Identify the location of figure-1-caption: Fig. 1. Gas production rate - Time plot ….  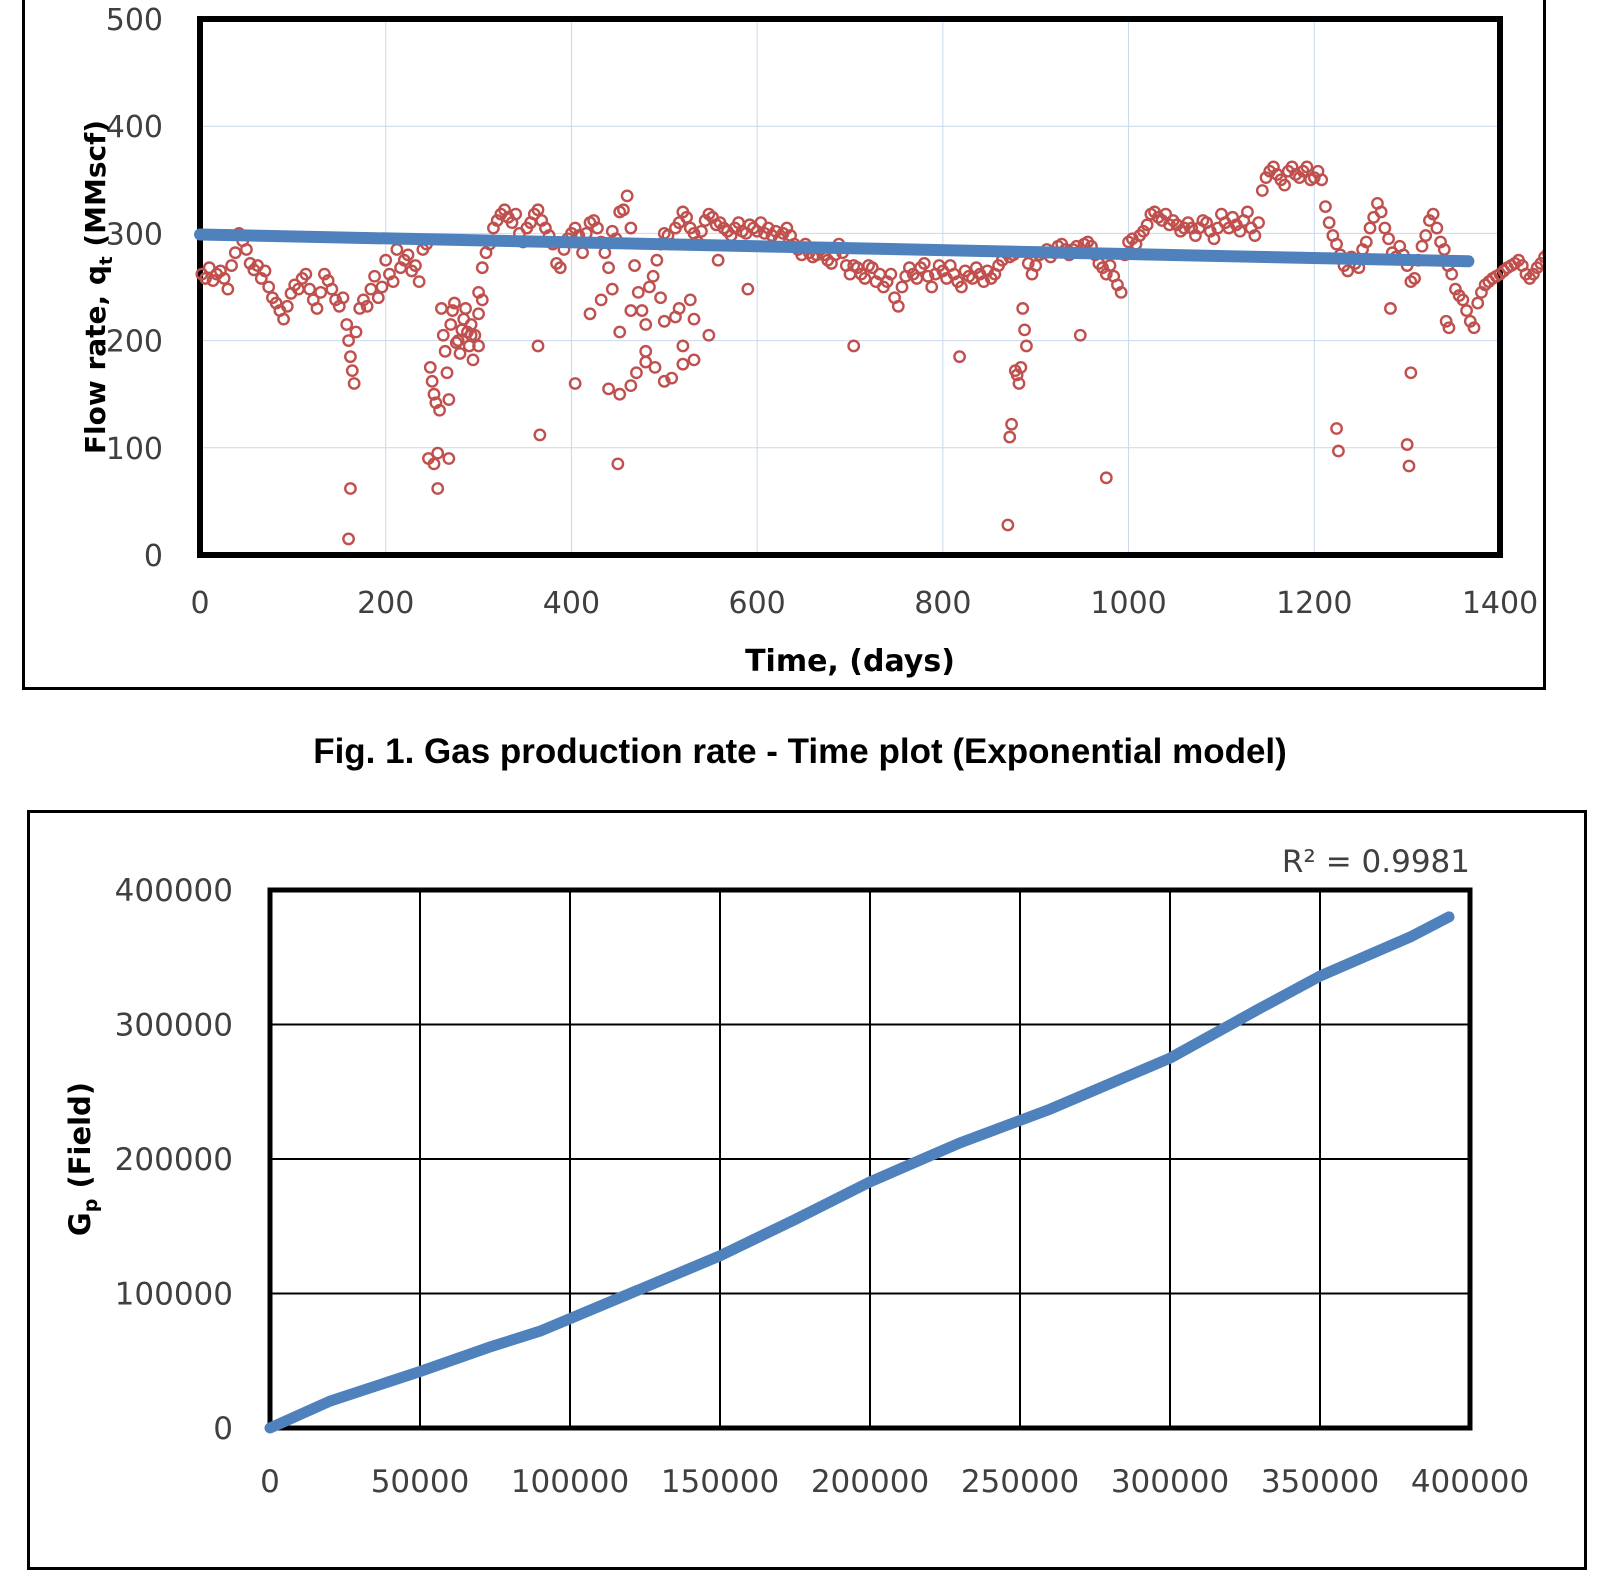
(800, 751).